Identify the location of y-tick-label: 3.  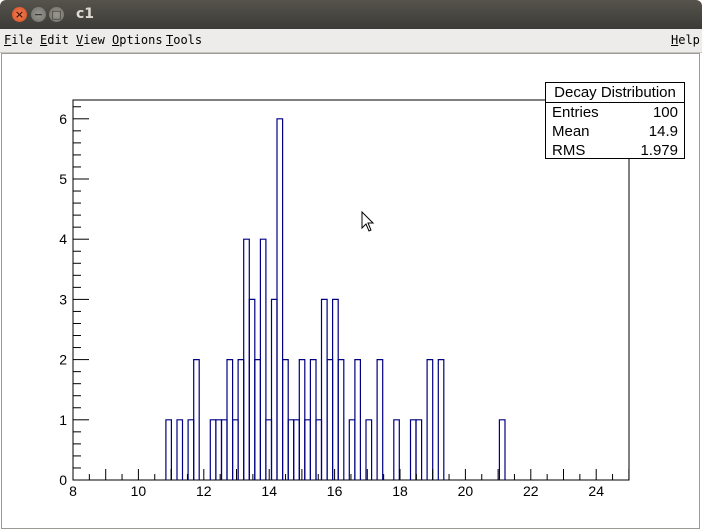
(63, 299).